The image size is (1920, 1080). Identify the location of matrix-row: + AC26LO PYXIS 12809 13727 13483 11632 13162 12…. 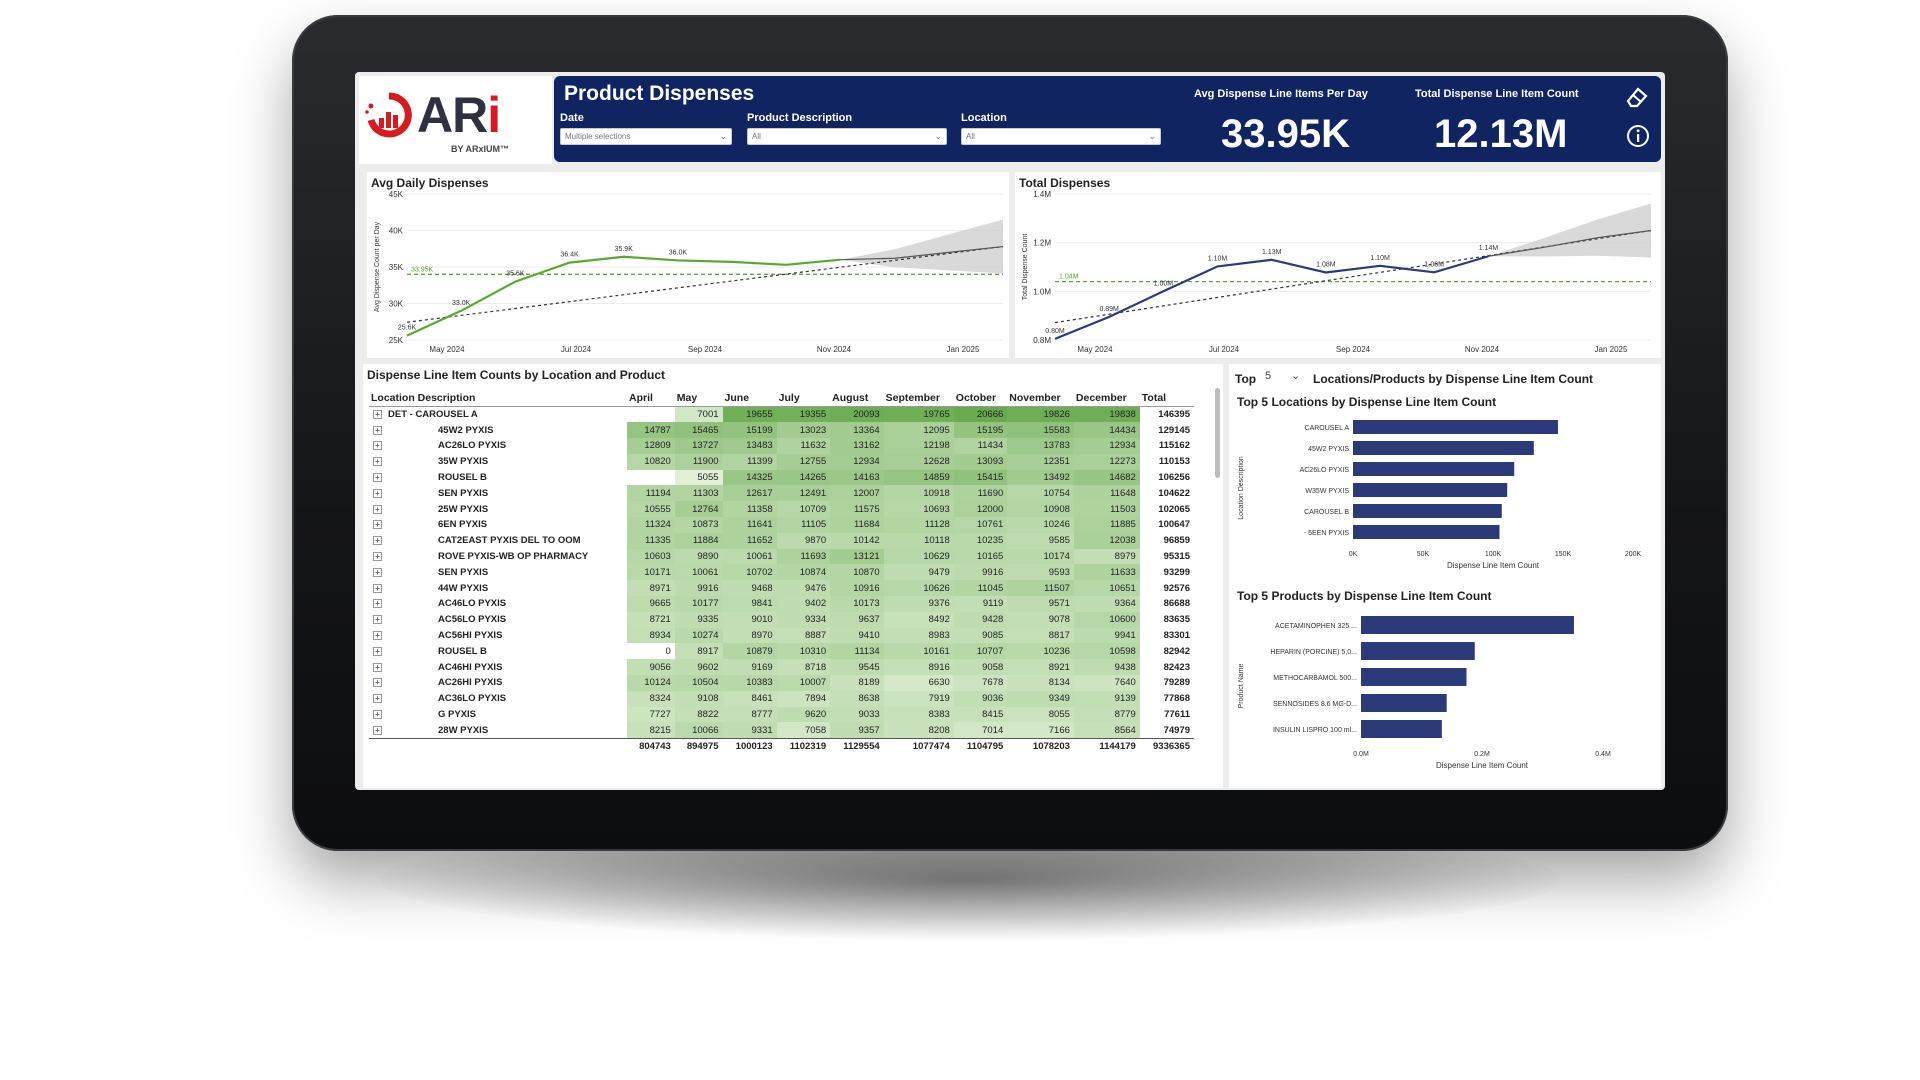
(781, 446).